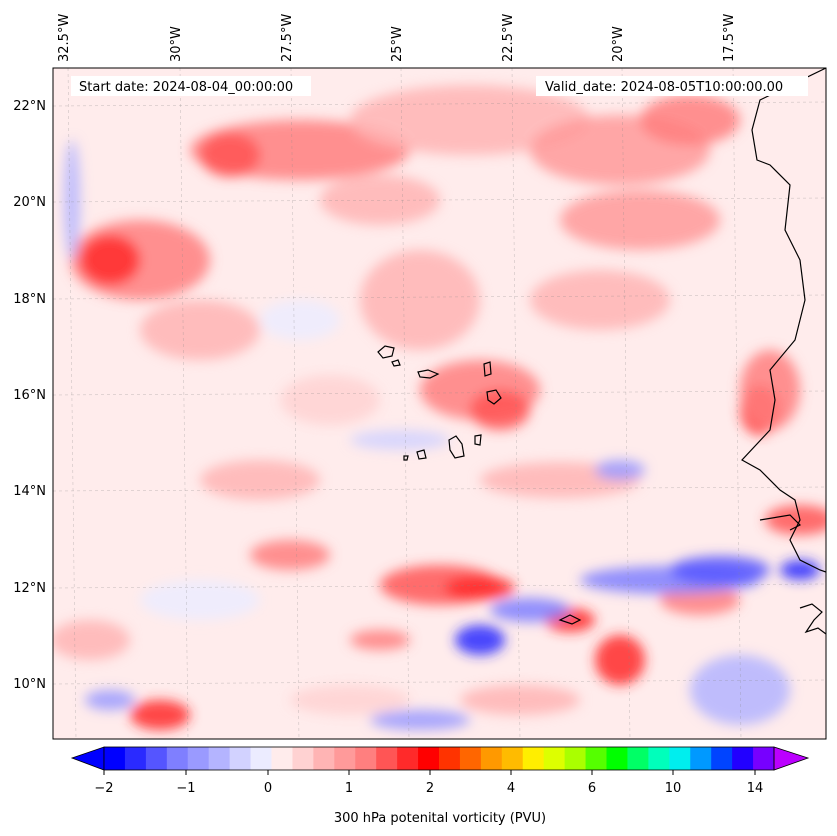 This screenshot has height=836, width=837. What do you see at coordinates (729, 38) in the screenshot?
I see `lon-tick-label: 17.5°W` at bounding box center [729, 38].